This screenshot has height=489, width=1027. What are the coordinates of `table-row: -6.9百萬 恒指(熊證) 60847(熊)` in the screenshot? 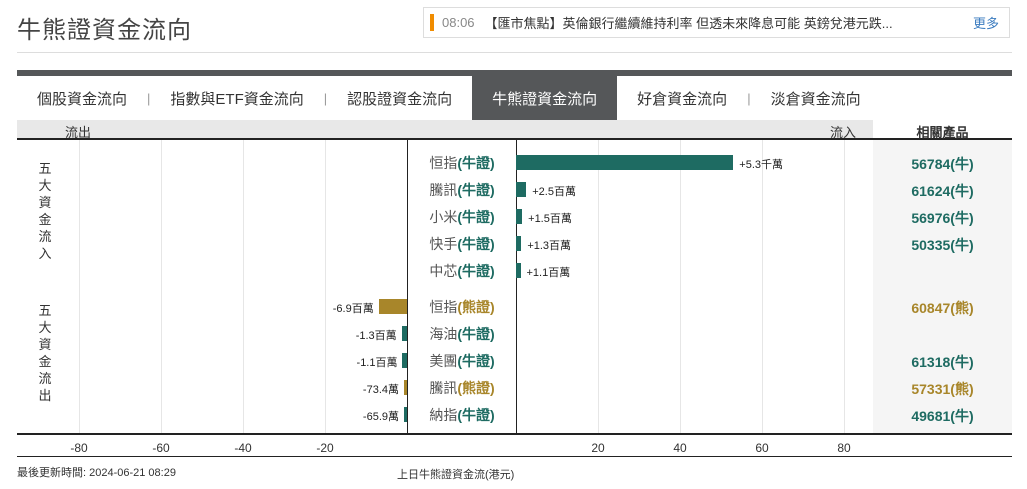 It's located at (514, 305).